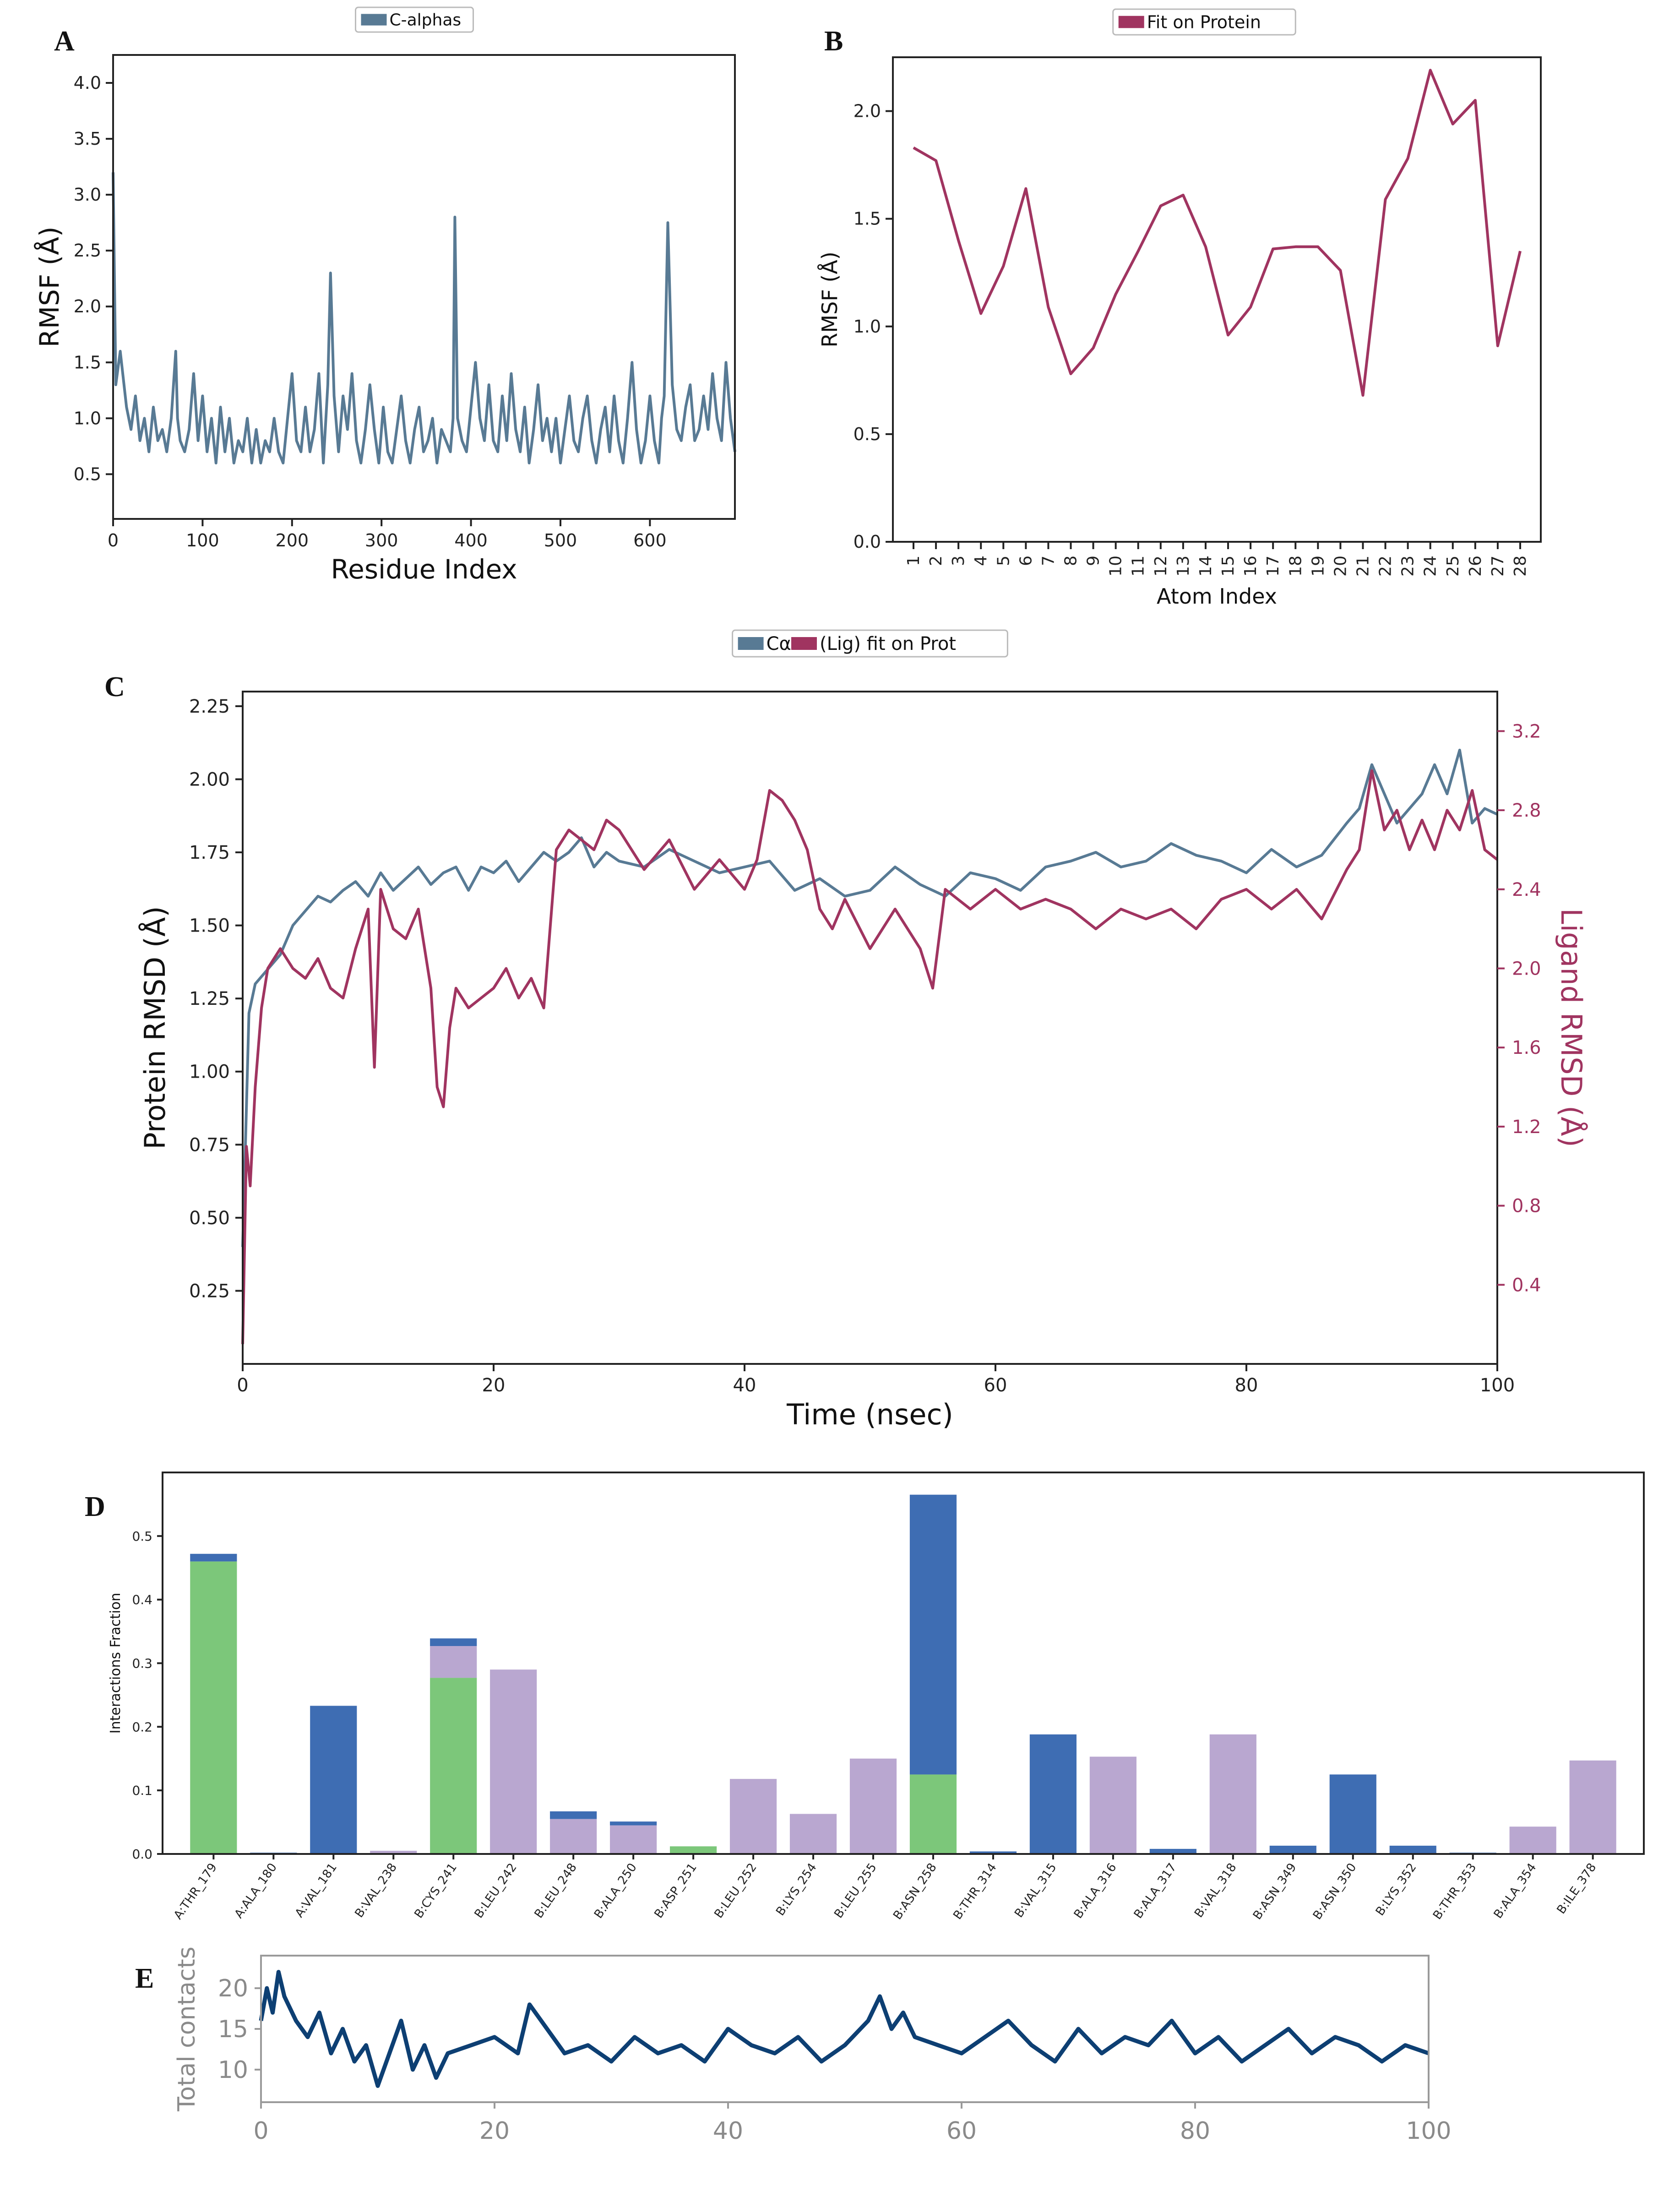 The height and width of the screenshot is (2186, 1680). What do you see at coordinates (425, 20) in the screenshot?
I see `a-legend-label-0: C-alphas` at bounding box center [425, 20].